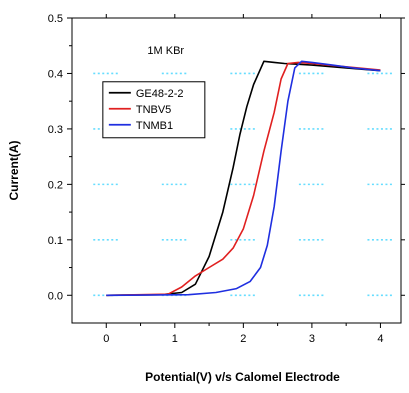 The width and height of the screenshot is (409, 393). Describe the element at coordinates (175, 339) in the screenshot. I see `x-tick-label: 1` at that location.